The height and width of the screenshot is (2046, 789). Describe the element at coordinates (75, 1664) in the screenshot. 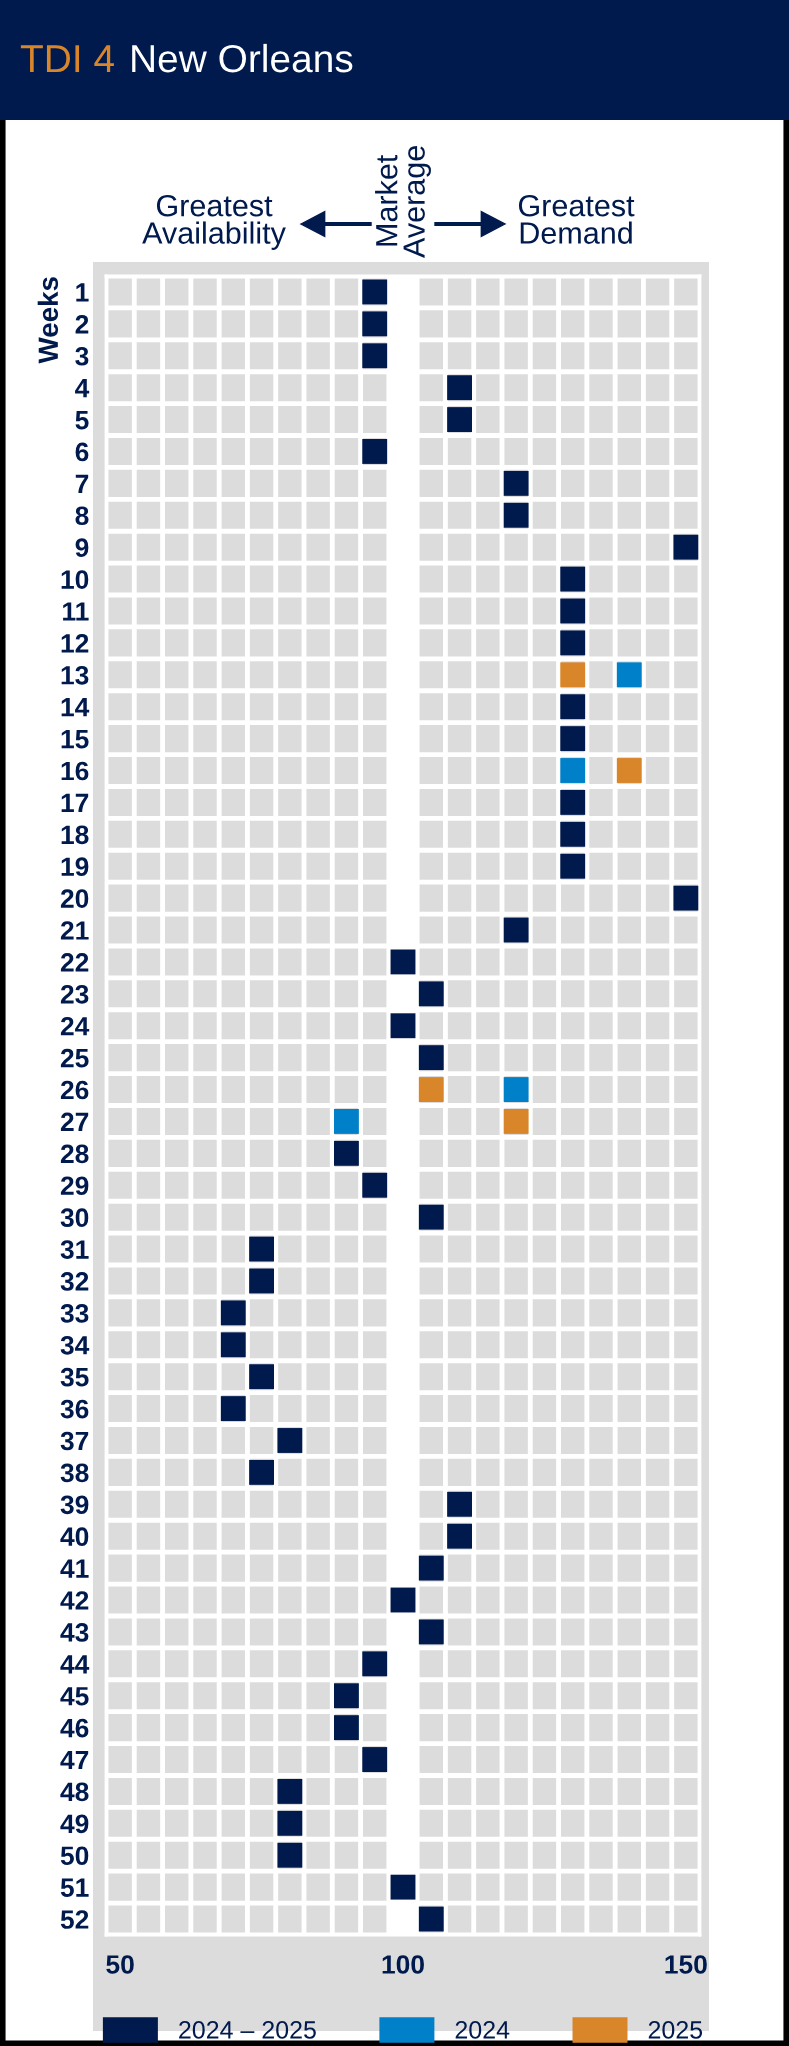

I see `y-tick-label: 44` at that location.